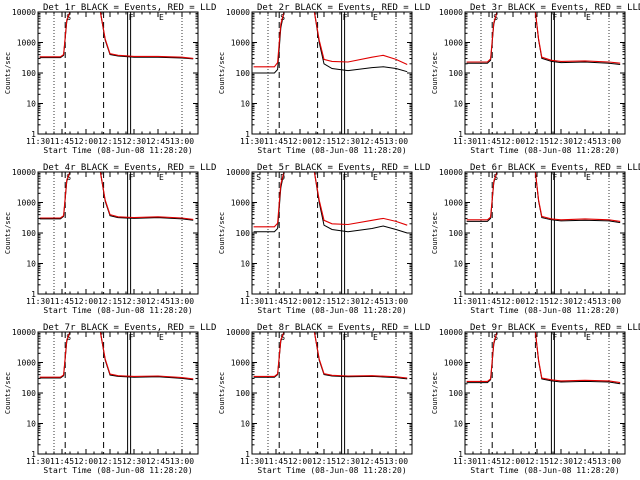  I want to click on panel-title: Det 7r BLACK = Events, RED = LLD, so click(129, 328).